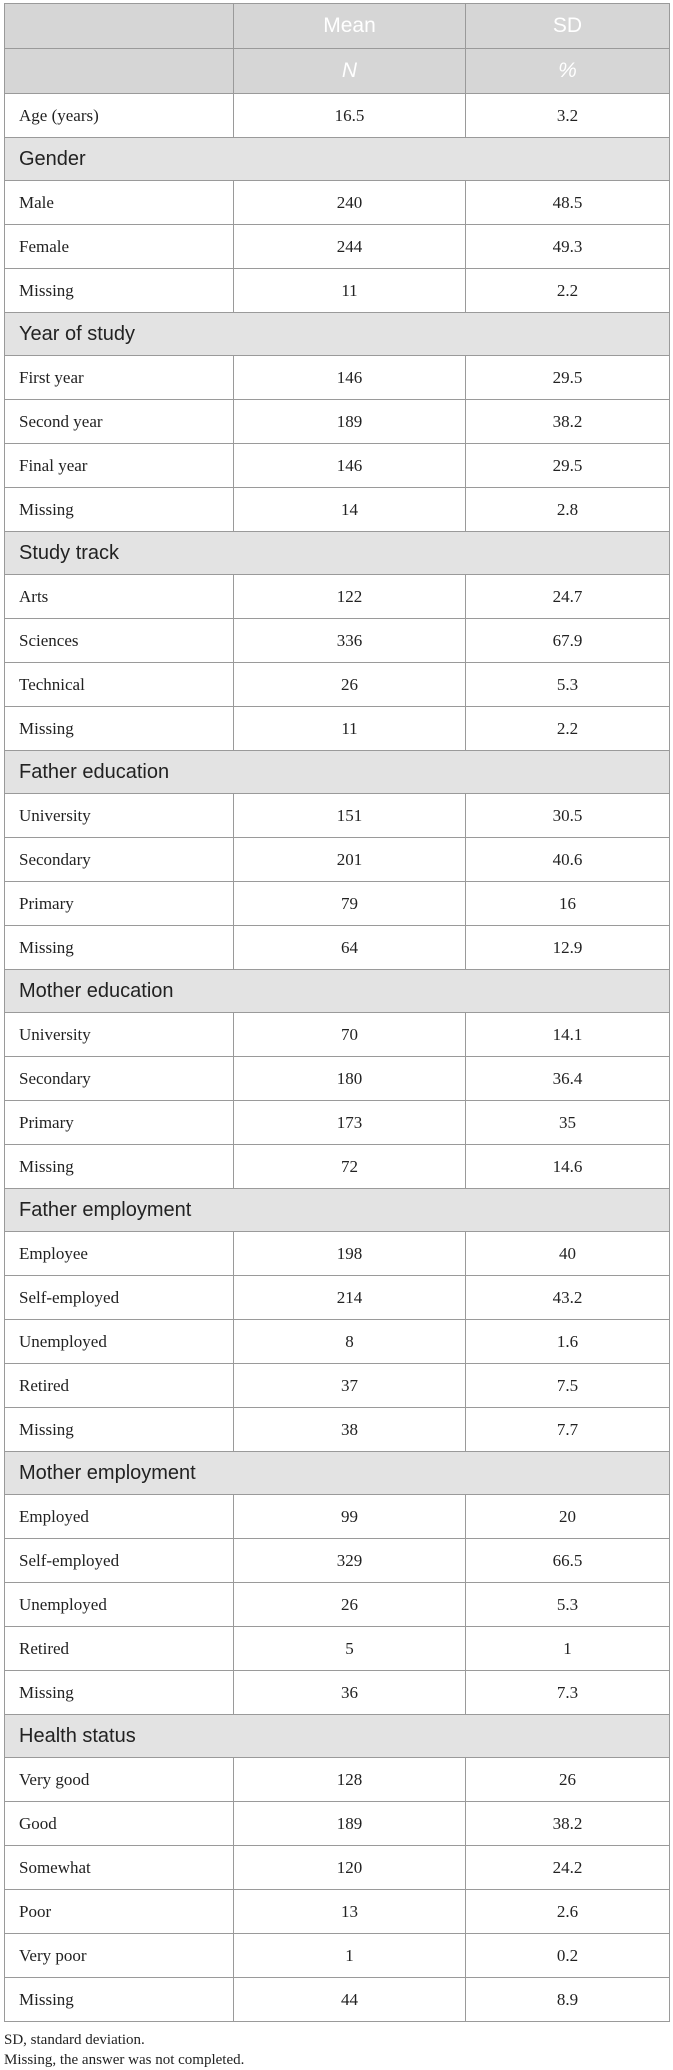  What do you see at coordinates (567, 509) in the screenshot?
I see `row-percent: 2.8` at bounding box center [567, 509].